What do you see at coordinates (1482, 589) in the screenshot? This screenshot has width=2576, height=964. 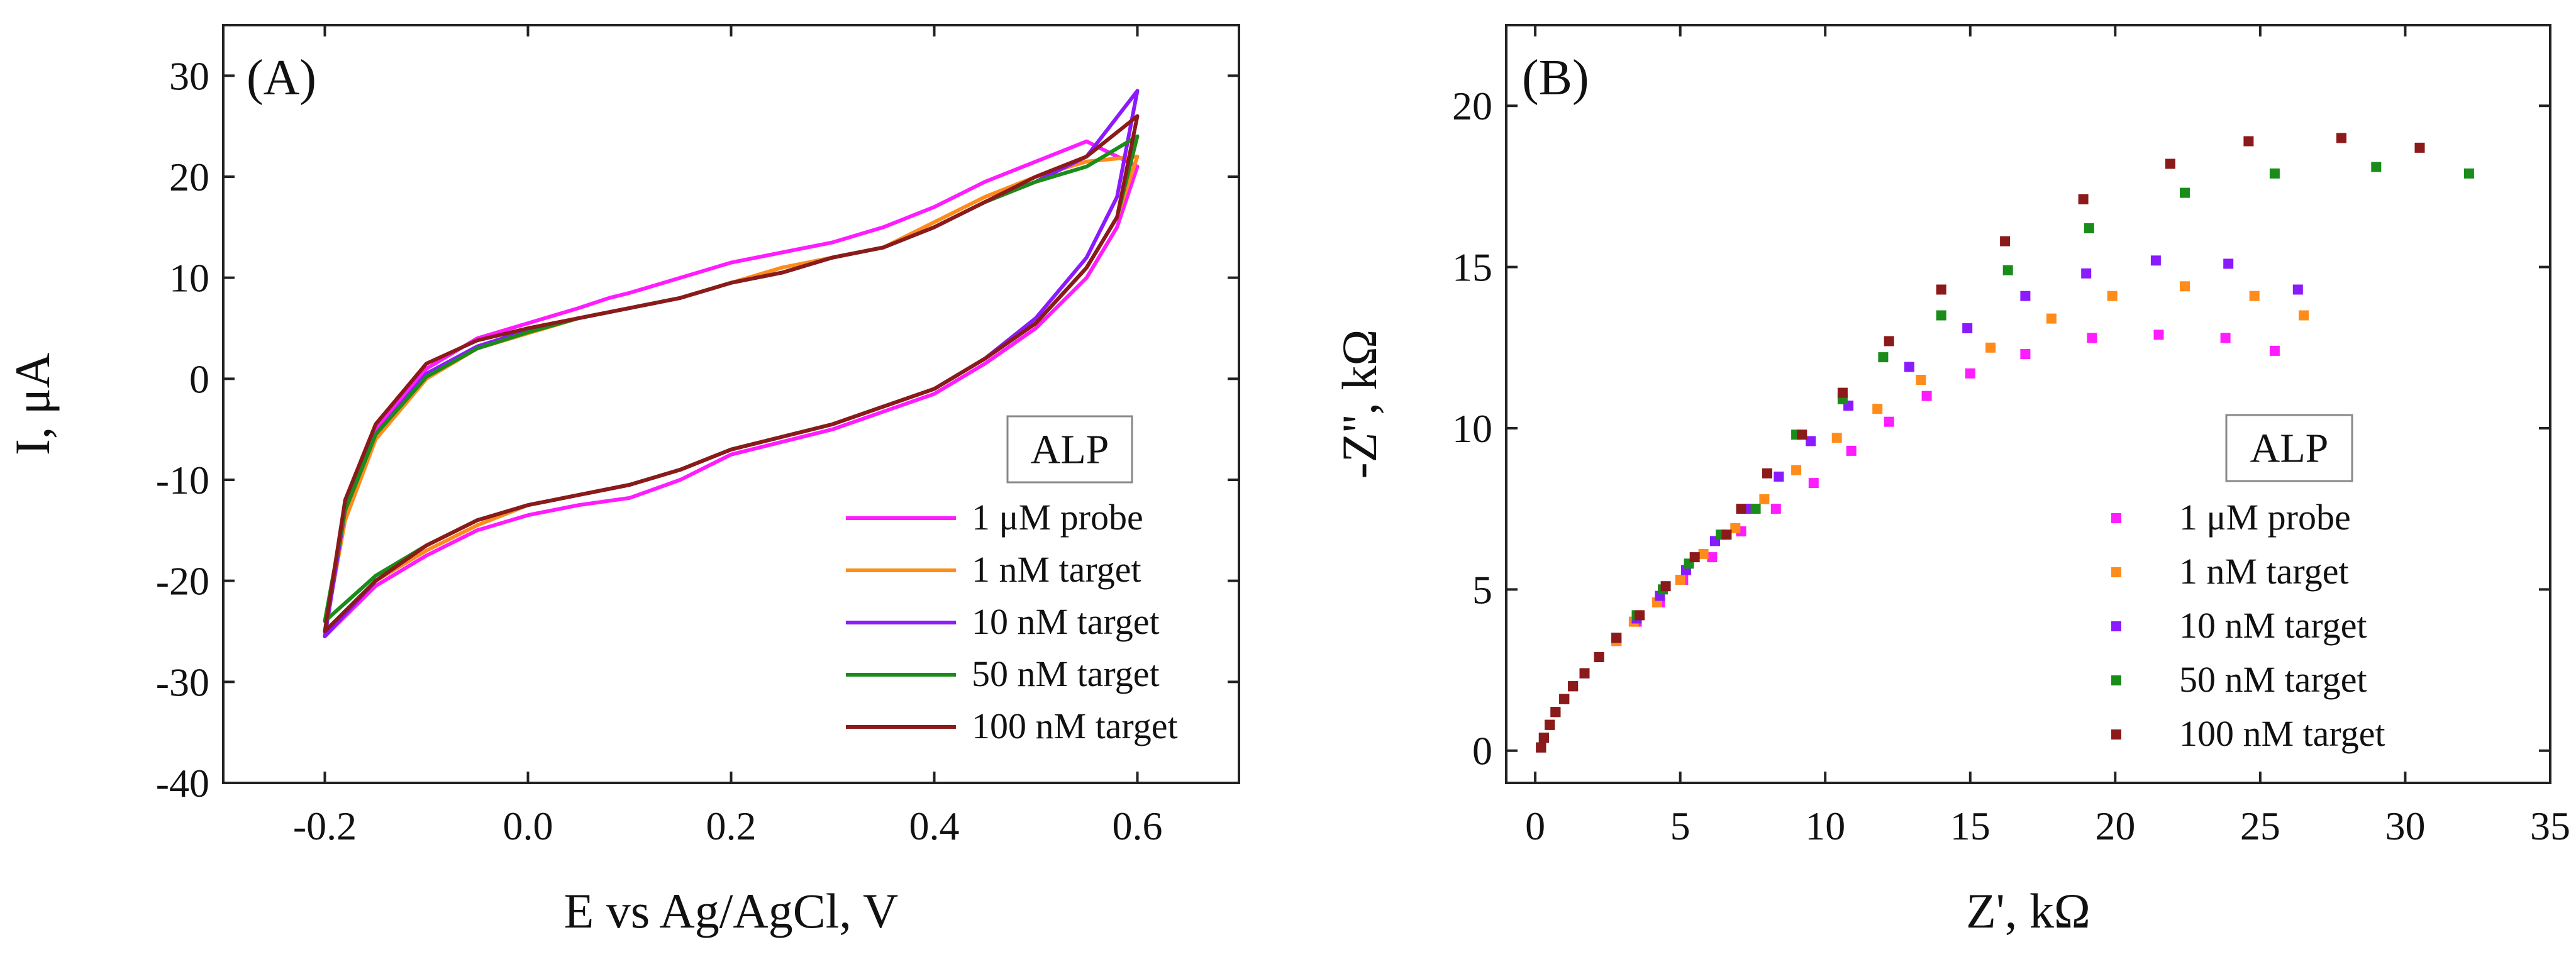 I see `y-tick-label: 5` at bounding box center [1482, 589].